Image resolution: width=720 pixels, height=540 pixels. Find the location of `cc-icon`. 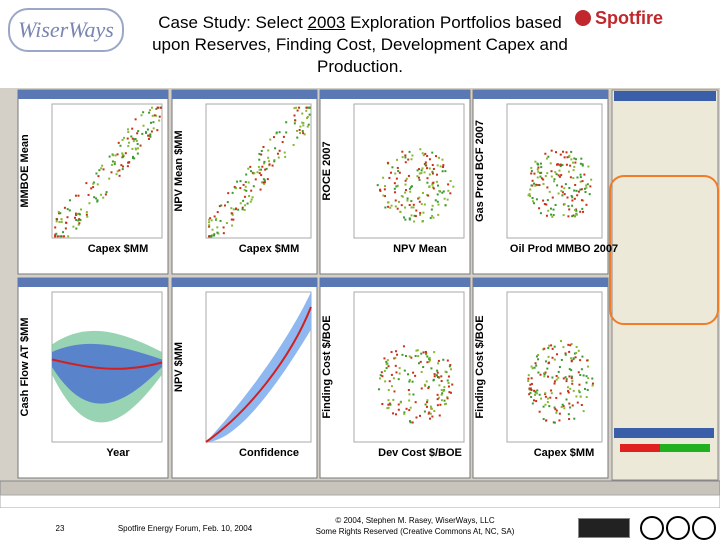

cc-icon is located at coordinates (704, 528).